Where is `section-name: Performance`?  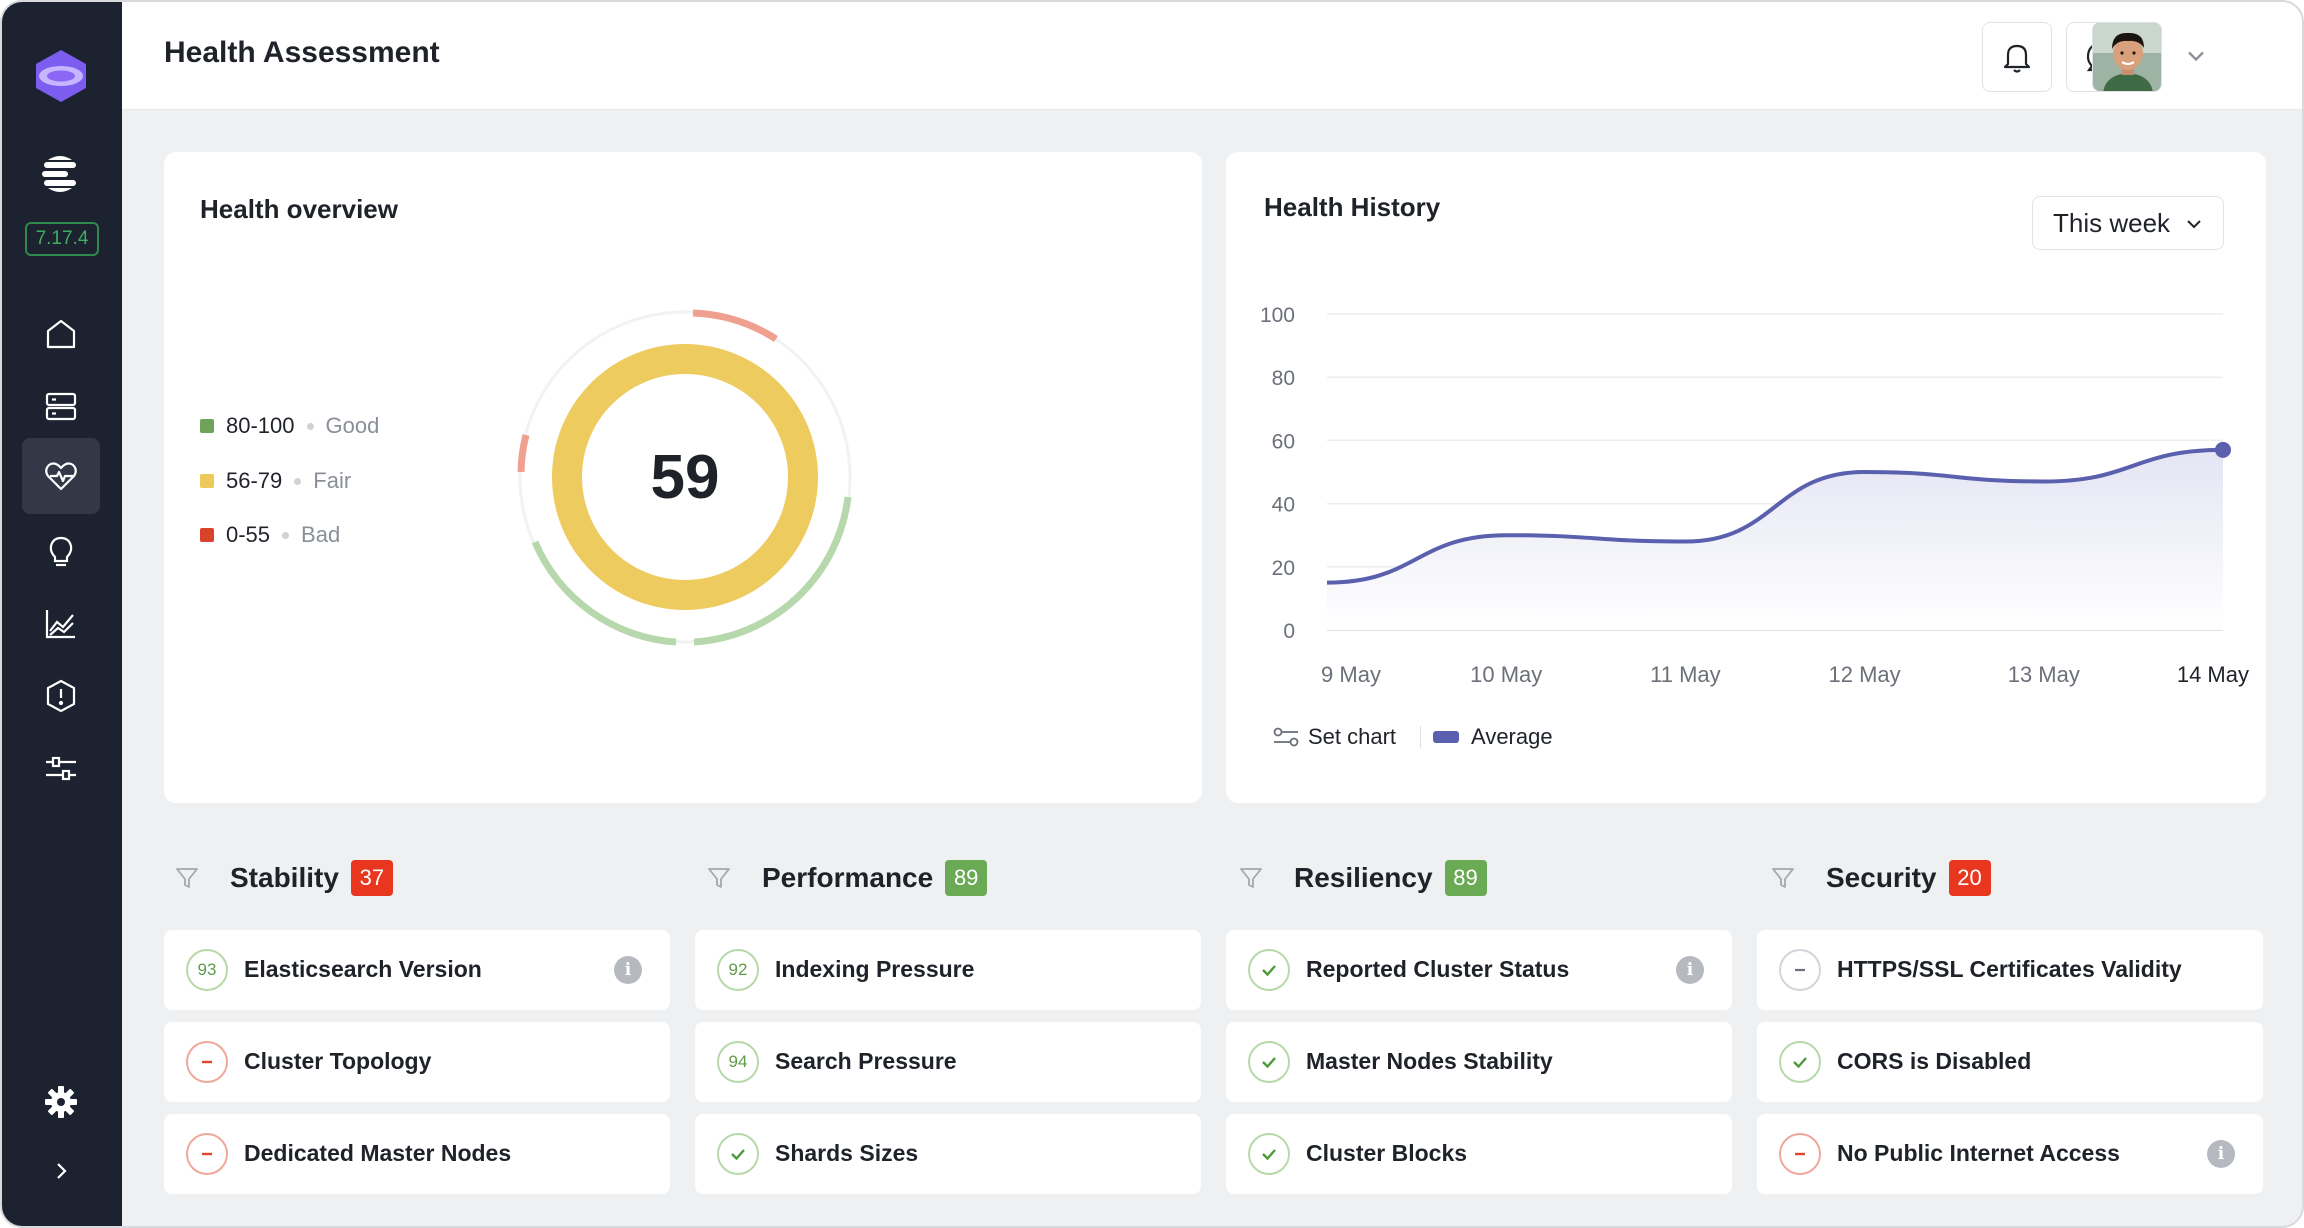 section-name: Performance is located at coordinates (848, 877).